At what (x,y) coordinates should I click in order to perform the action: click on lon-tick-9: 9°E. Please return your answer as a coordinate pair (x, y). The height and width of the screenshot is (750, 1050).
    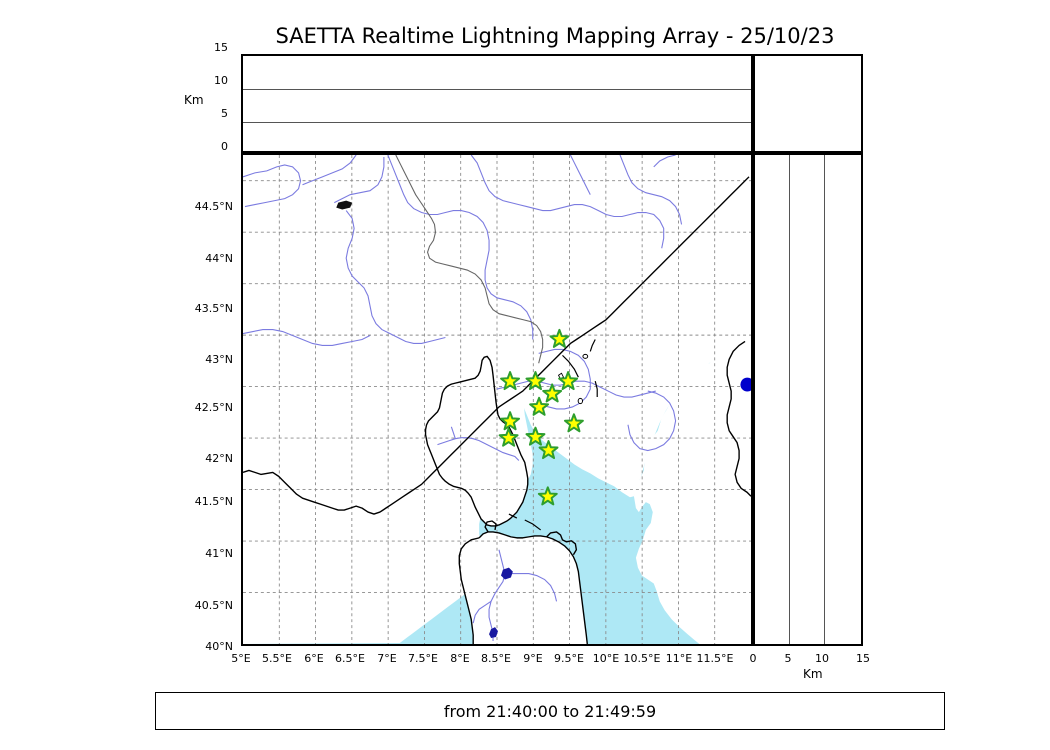
    Looking at the image, I should click on (533, 658).